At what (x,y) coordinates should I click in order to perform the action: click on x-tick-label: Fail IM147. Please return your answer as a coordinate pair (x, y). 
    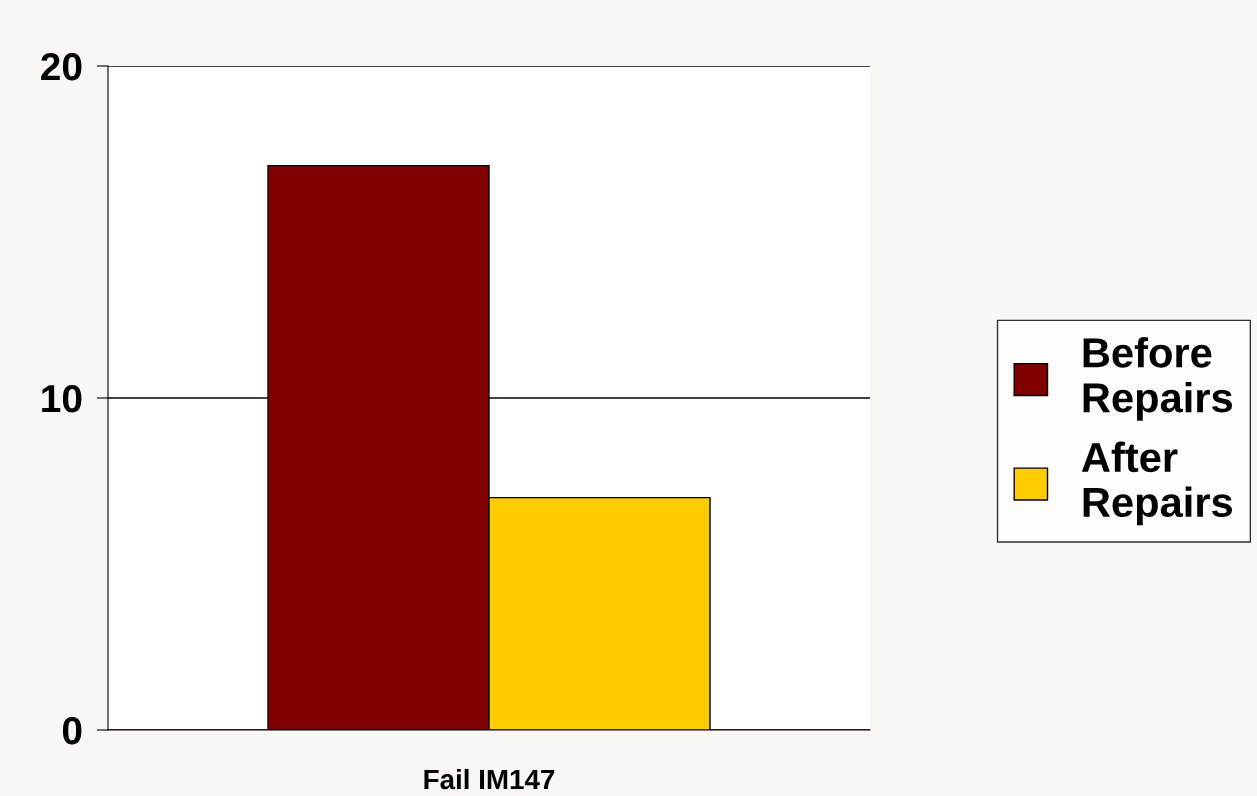
    Looking at the image, I should click on (489, 779).